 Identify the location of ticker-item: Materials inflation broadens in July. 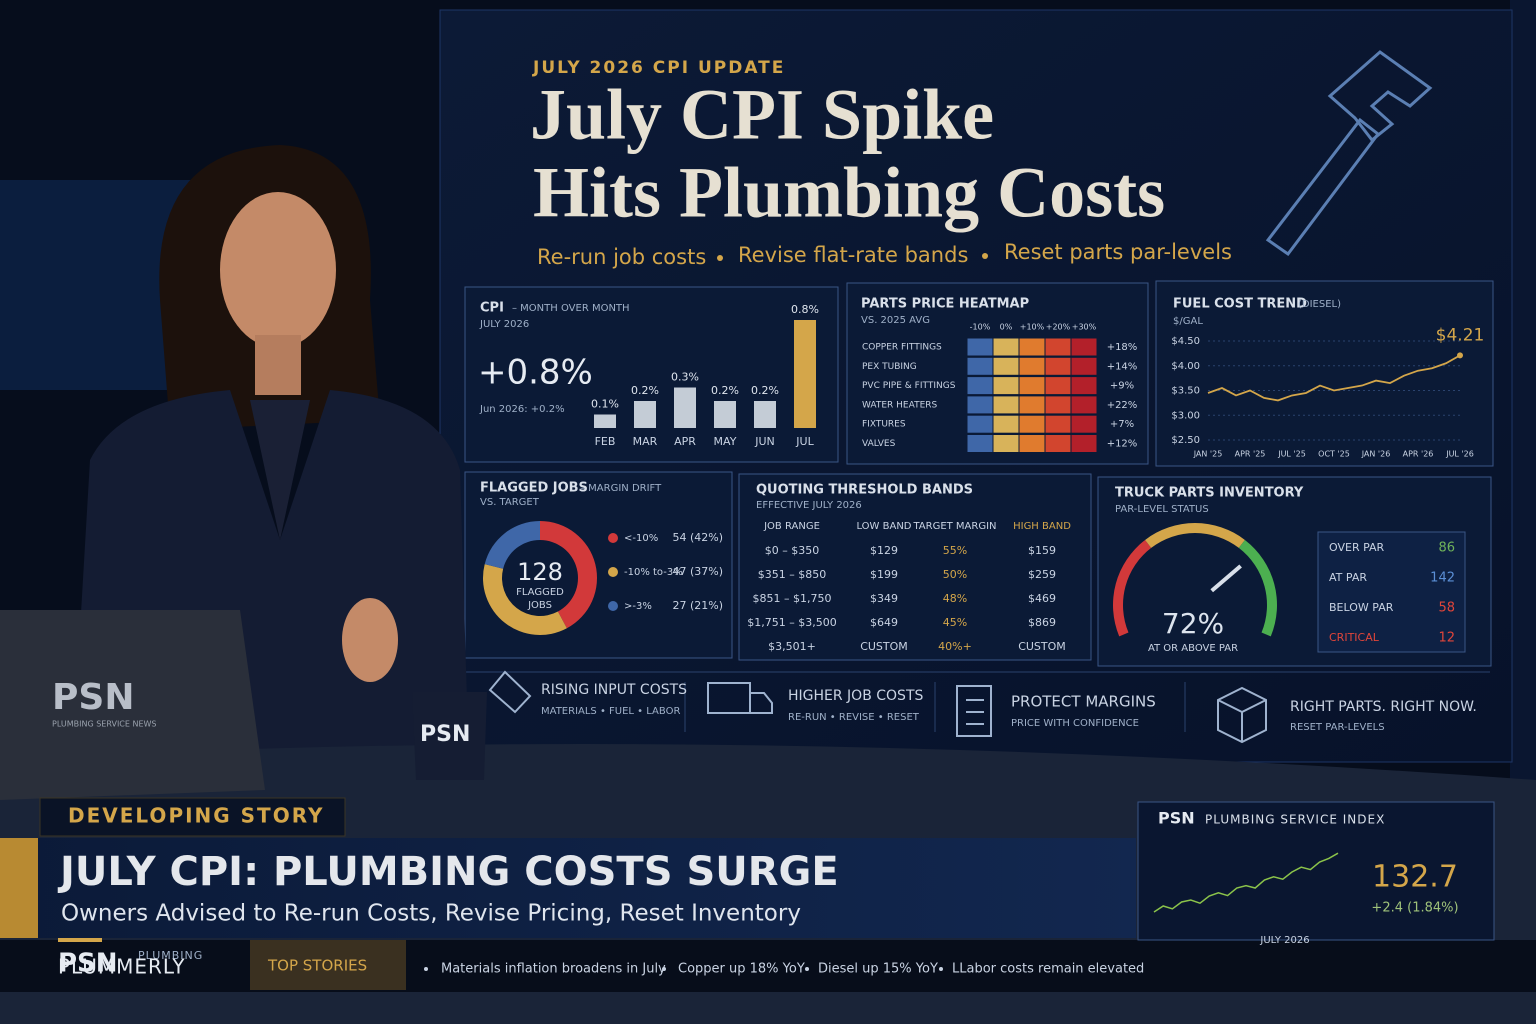
(553, 969).